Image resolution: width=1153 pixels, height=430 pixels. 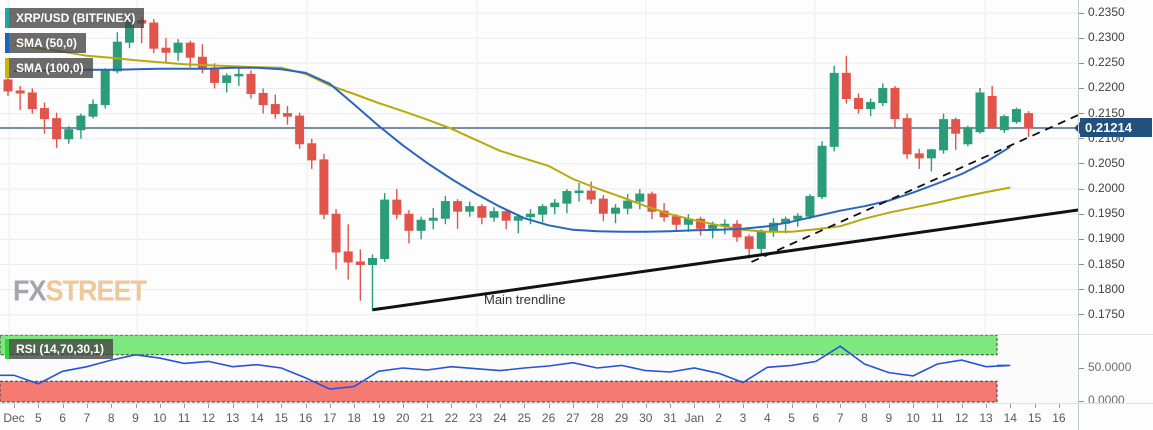 What do you see at coordinates (725, 260) in the screenshot?
I see `main-trendline` at bounding box center [725, 260].